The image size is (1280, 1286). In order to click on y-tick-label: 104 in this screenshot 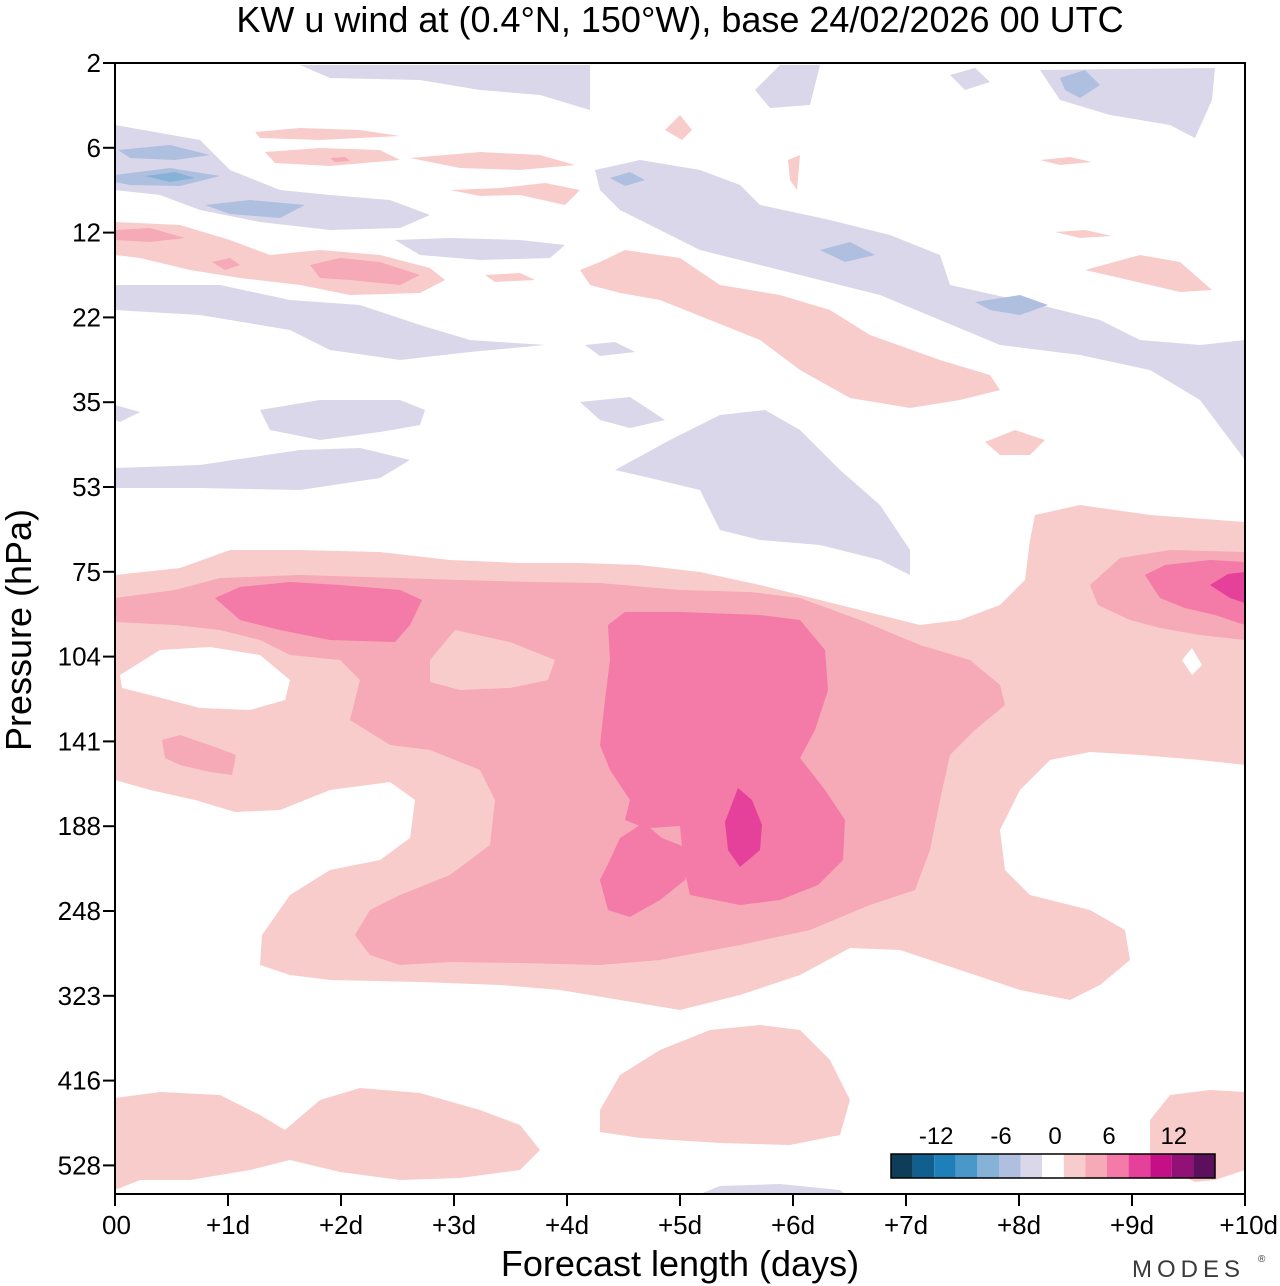, I will do `click(79, 657)`.